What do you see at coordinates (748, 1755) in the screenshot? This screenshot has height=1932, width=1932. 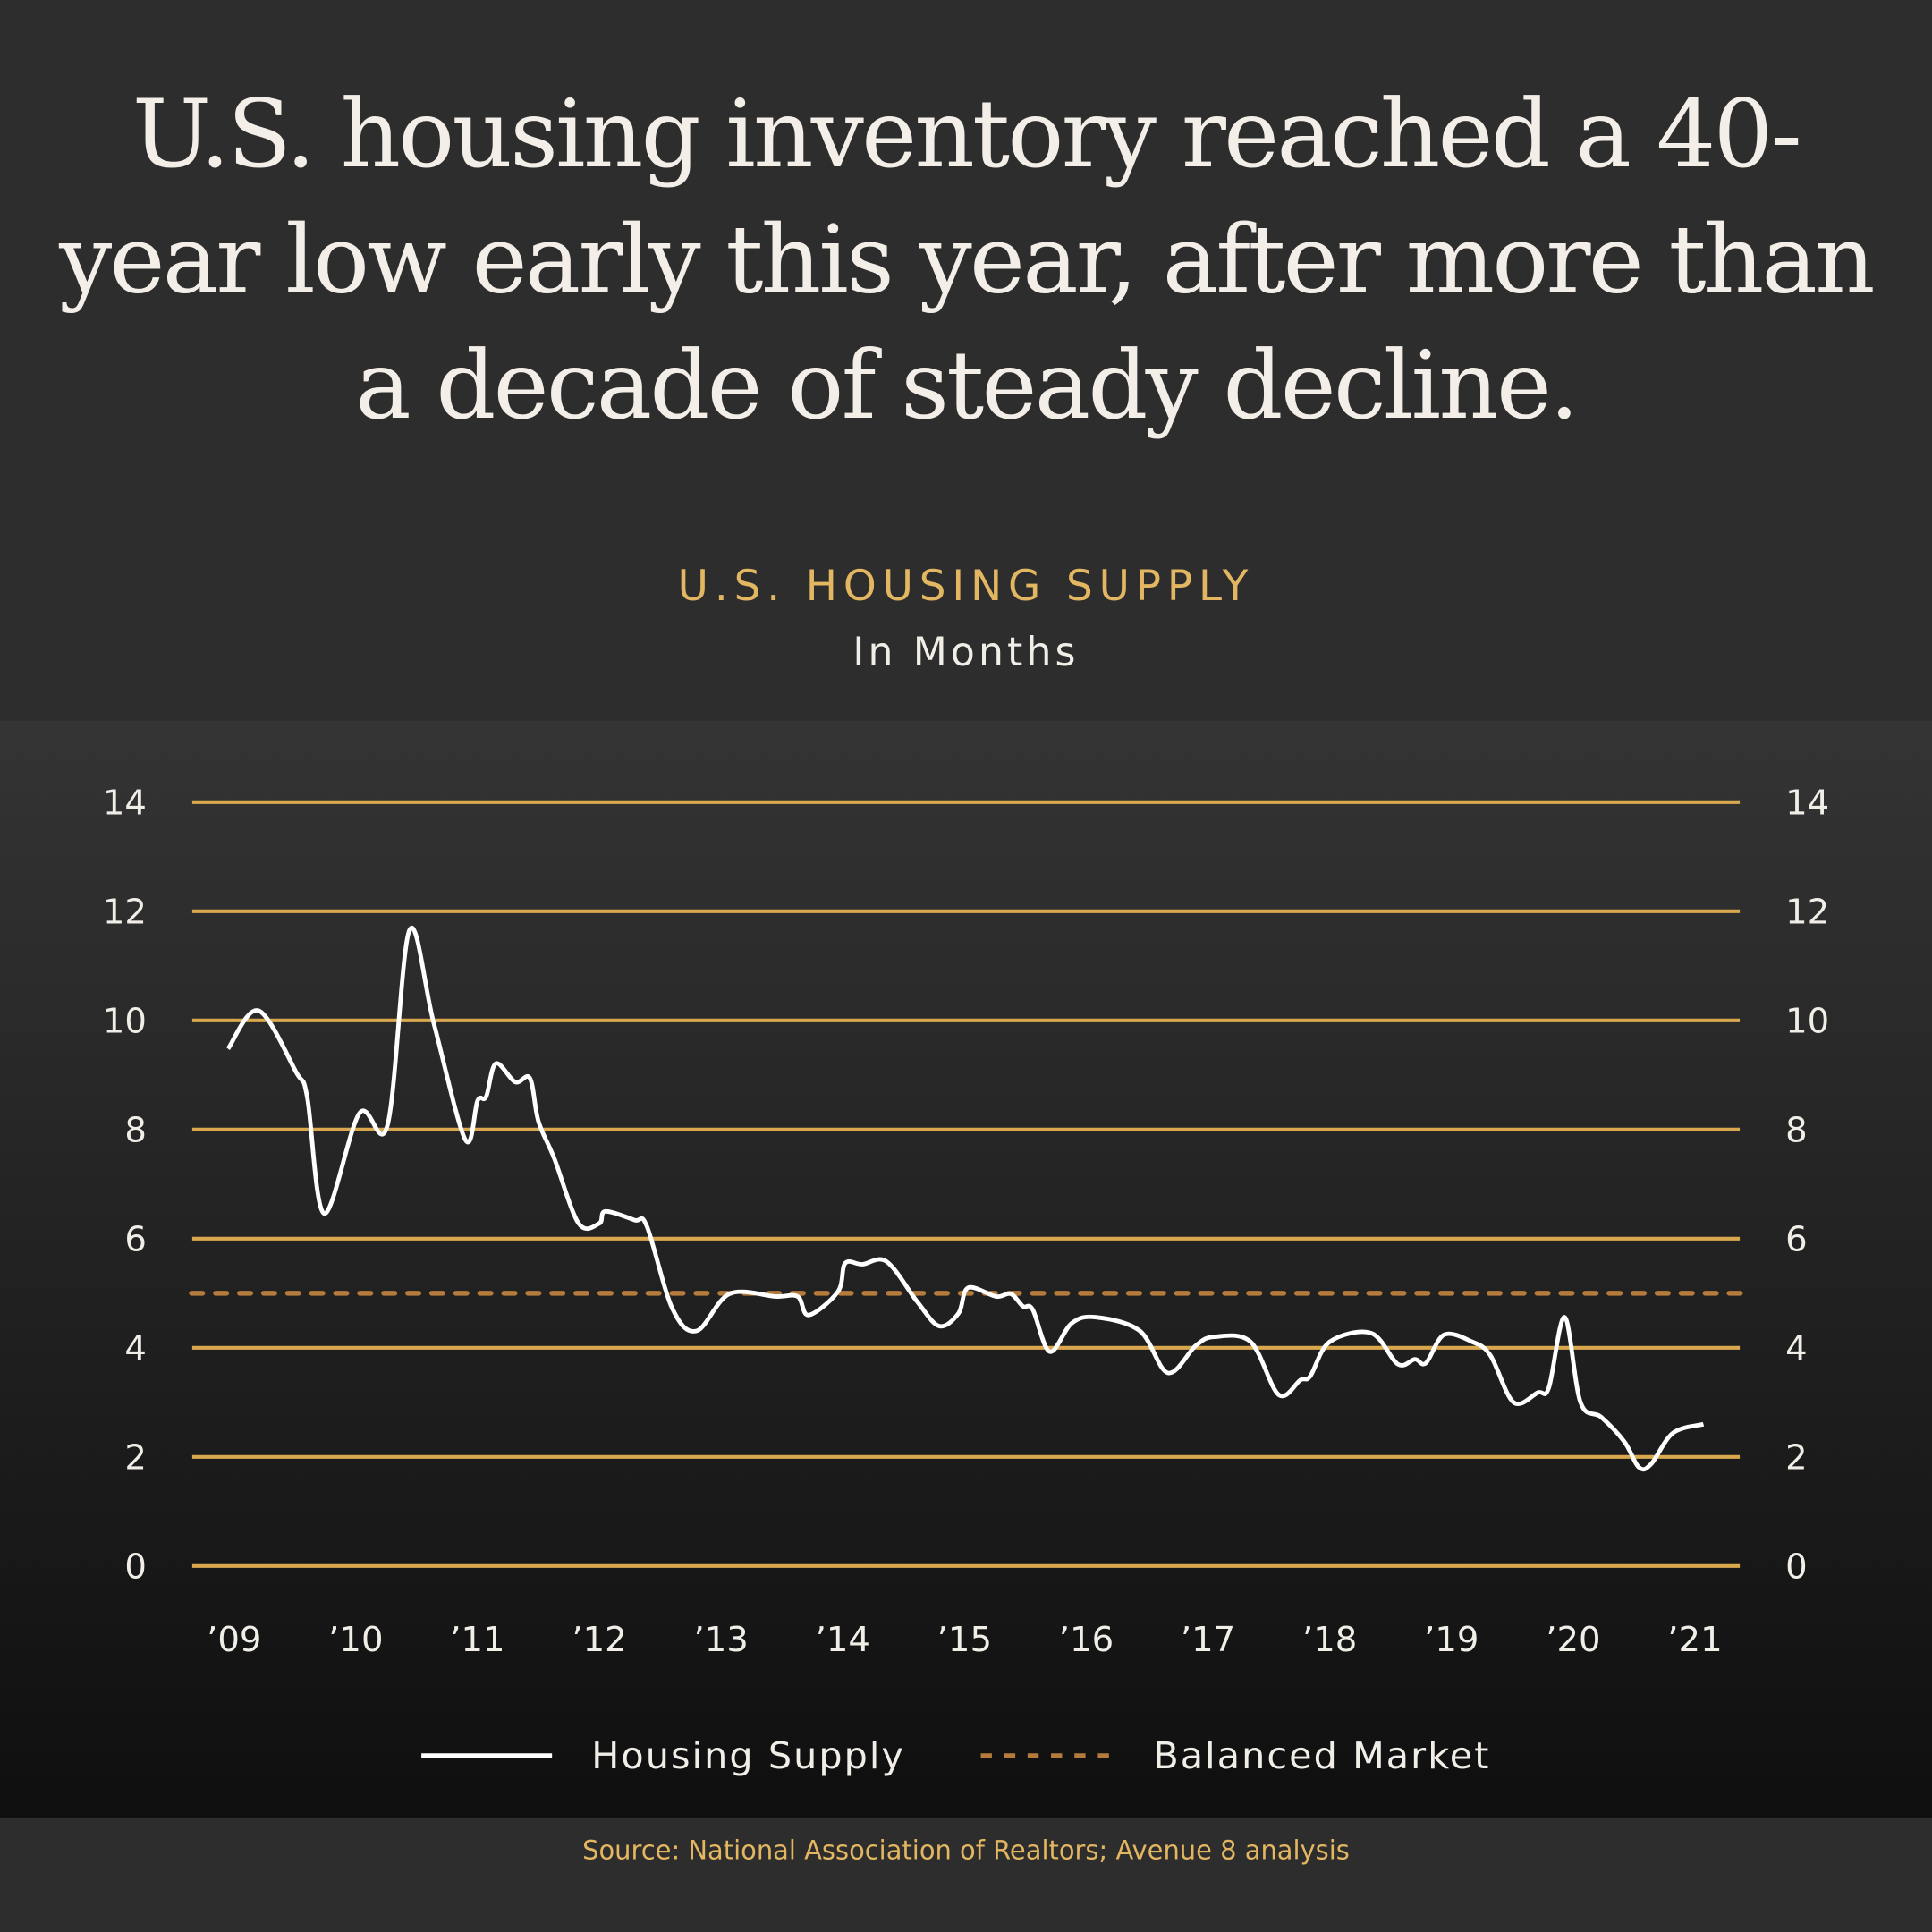 I see `legend-label-housing-supply: Housing Supply` at bounding box center [748, 1755].